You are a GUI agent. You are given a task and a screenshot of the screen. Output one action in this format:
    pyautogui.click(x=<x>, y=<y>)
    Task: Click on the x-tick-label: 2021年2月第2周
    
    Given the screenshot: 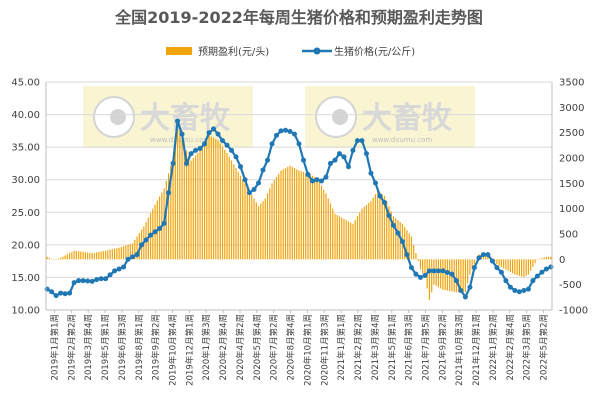 What is the action you would take?
    pyautogui.click(x=358, y=347)
    